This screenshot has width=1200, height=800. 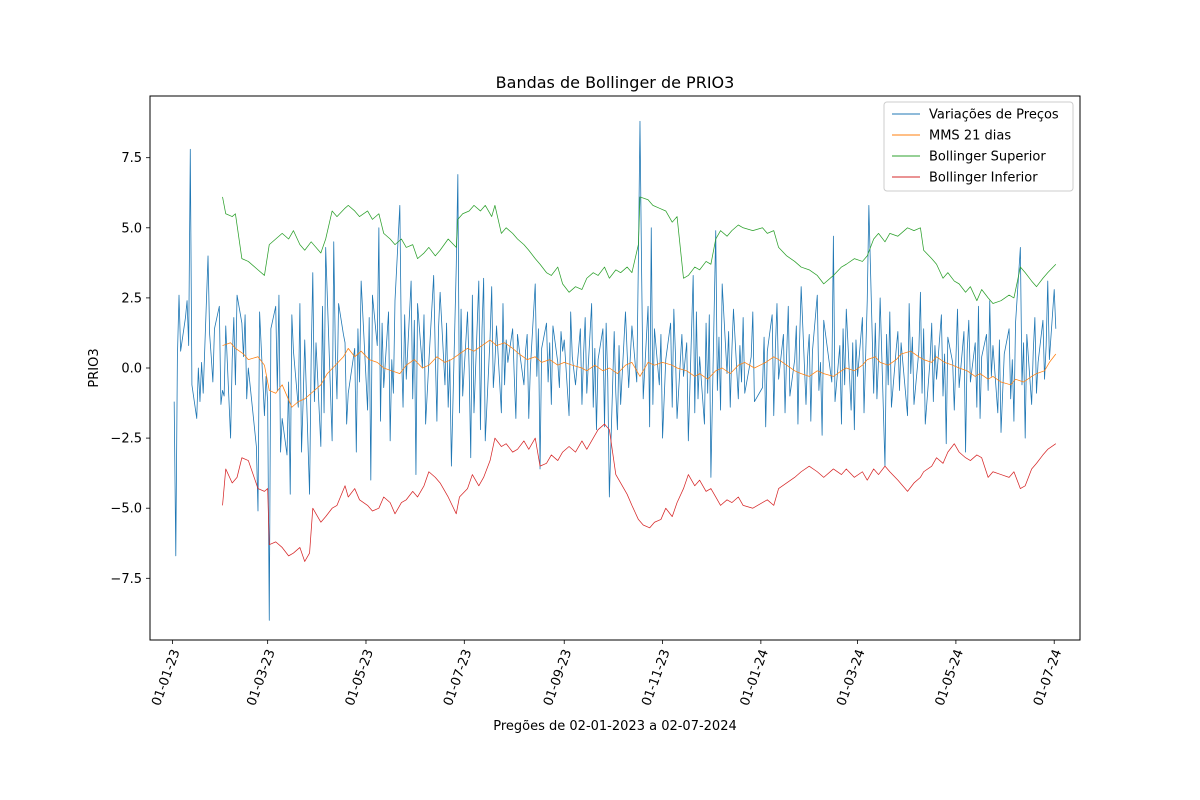 I want to click on legend-label: Bollinger Inferior, so click(x=983, y=178).